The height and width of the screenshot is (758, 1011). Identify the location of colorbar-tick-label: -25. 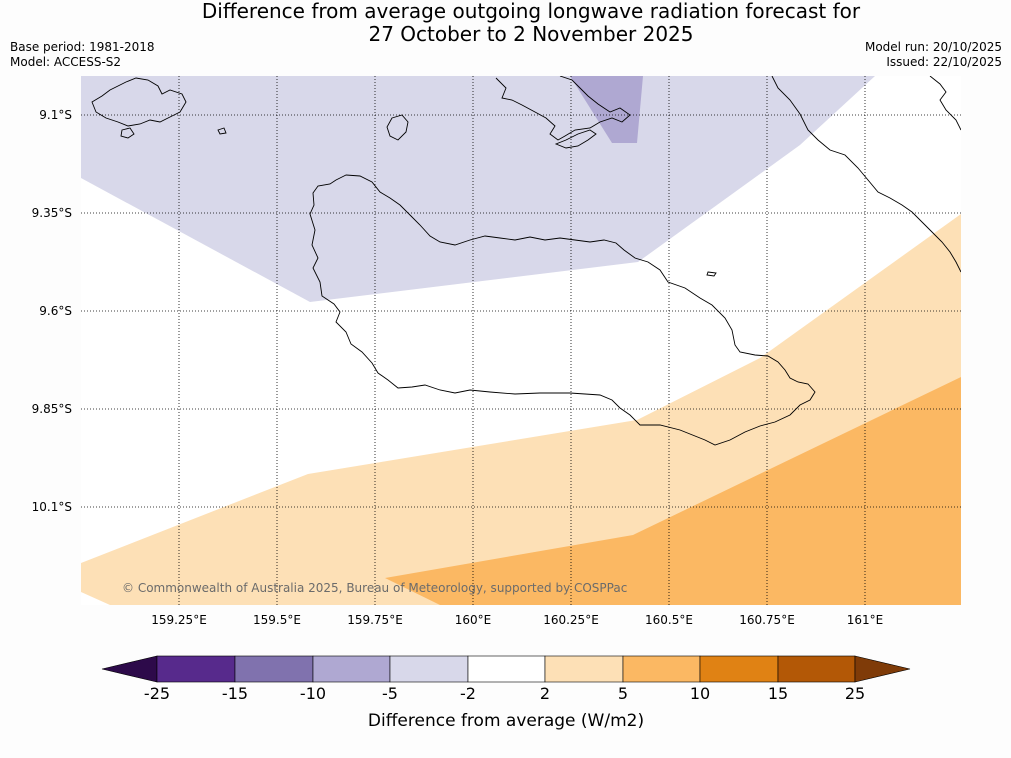
(157, 693).